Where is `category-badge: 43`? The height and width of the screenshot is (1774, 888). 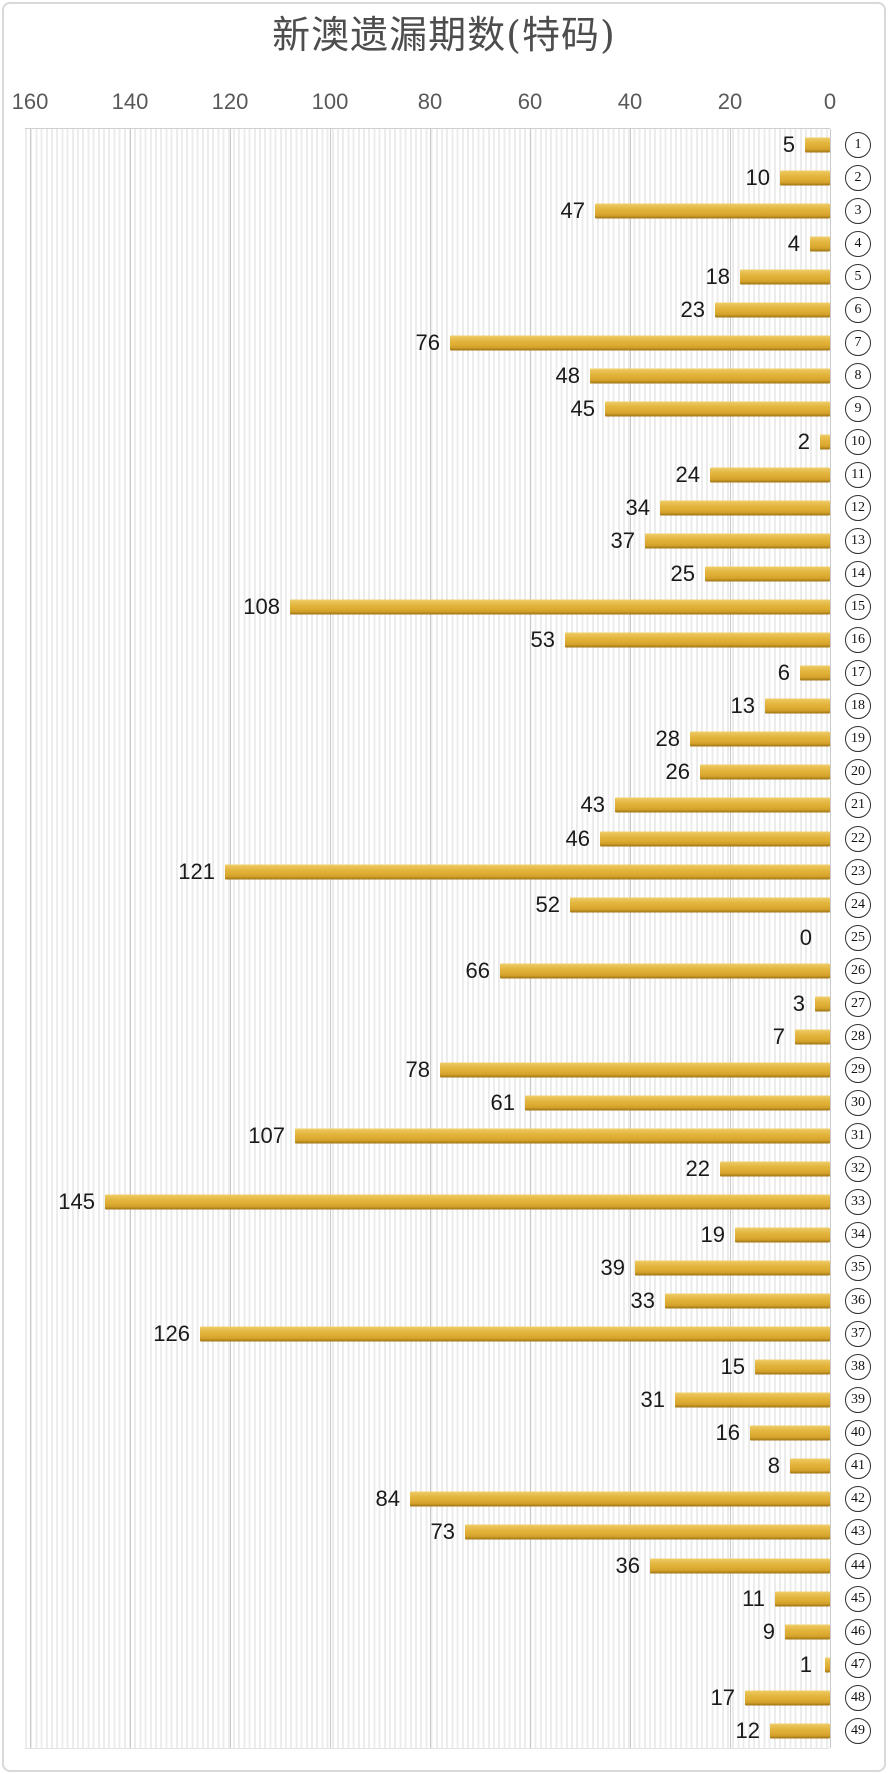 category-badge: 43 is located at coordinates (858, 1532).